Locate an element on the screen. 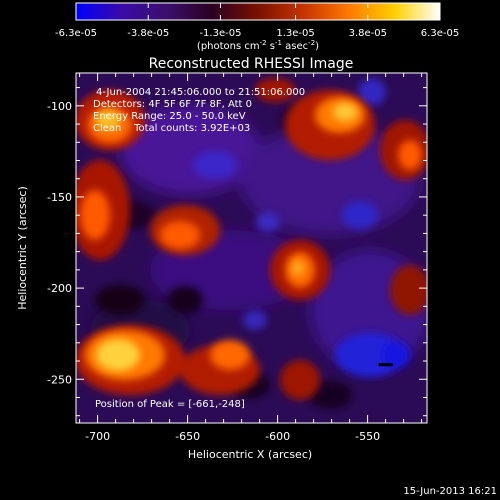 The image size is (500, 500). unit-part-1: -2 is located at coordinates (263, 43).